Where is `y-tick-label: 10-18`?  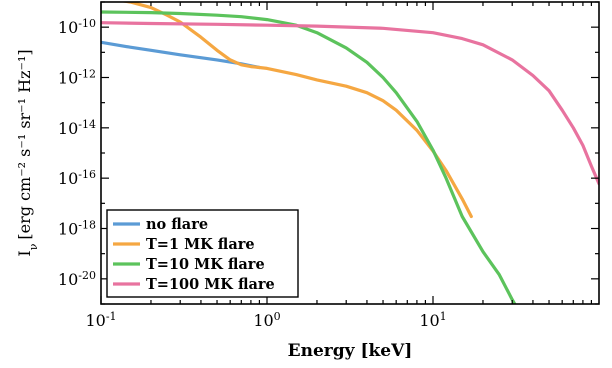
y-tick-label: 10-18 is located at coordinates (77, 228).